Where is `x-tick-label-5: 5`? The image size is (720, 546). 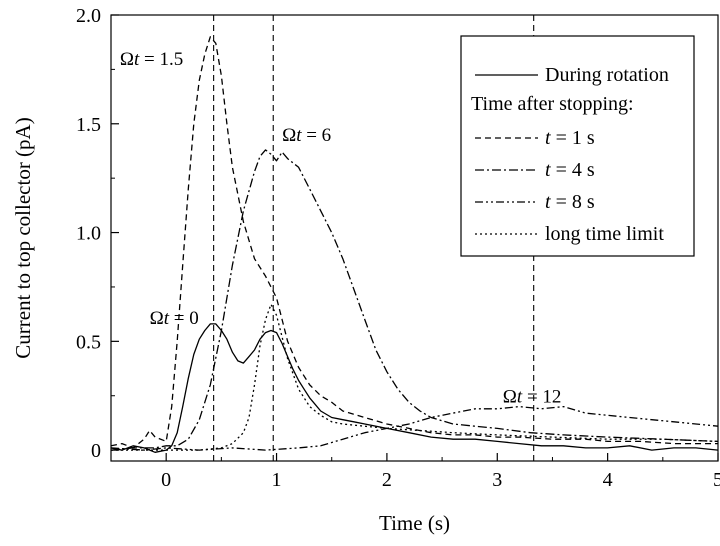 x-tick-label-5: 5 is located at coordinates (716, 480).